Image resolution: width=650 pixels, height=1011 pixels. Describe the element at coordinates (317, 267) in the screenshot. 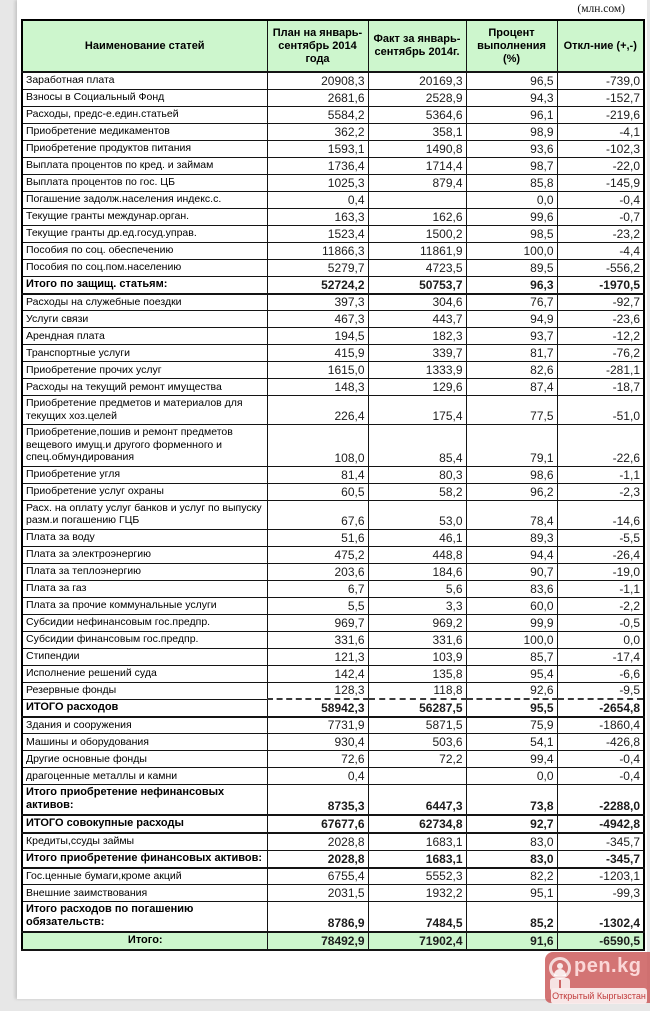

I see `cell-plan: 5279,7` at that location.